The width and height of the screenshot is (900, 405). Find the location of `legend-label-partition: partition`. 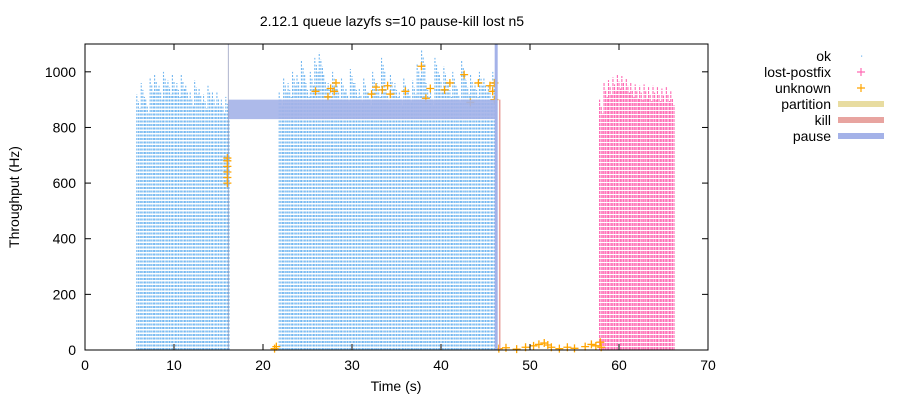

legend-label-partition: partition is located at coordinates (806, 104).